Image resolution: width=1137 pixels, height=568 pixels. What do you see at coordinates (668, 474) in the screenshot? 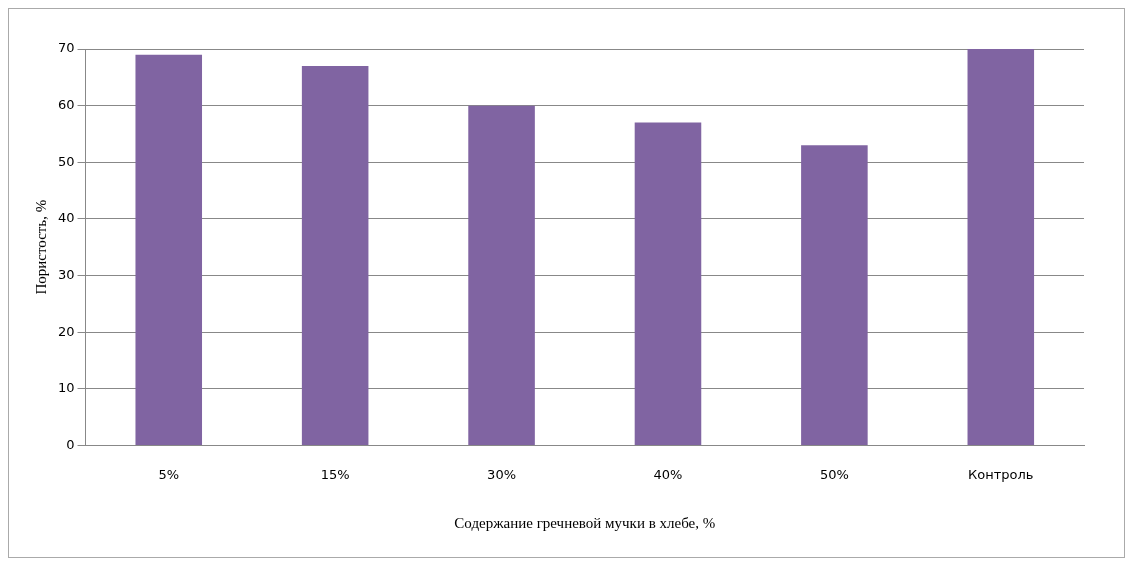
I see `x-tick-label: 40%` at bounding box center [668, 474].